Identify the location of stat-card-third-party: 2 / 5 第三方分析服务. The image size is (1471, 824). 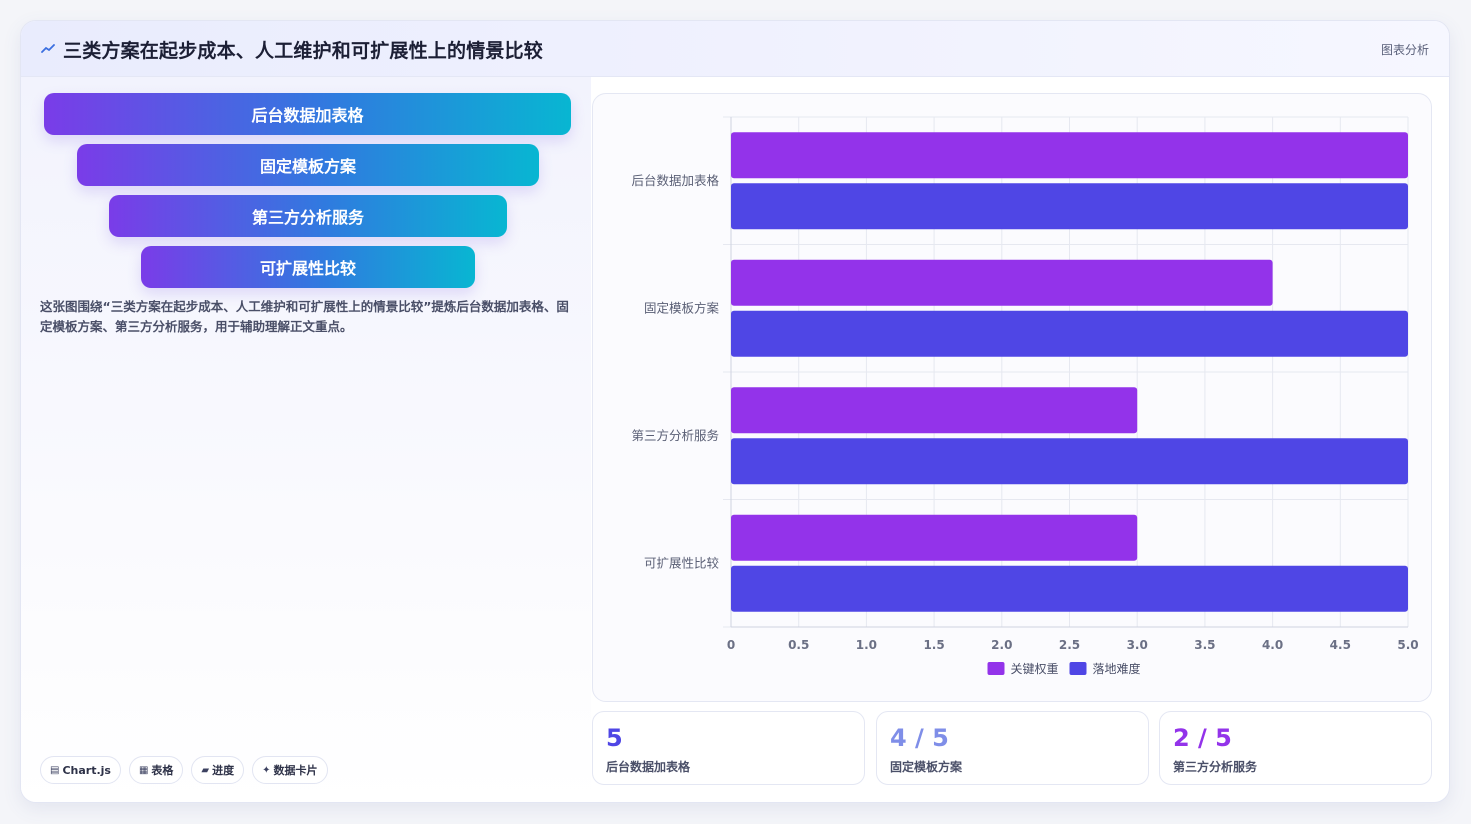
(1295, 748).